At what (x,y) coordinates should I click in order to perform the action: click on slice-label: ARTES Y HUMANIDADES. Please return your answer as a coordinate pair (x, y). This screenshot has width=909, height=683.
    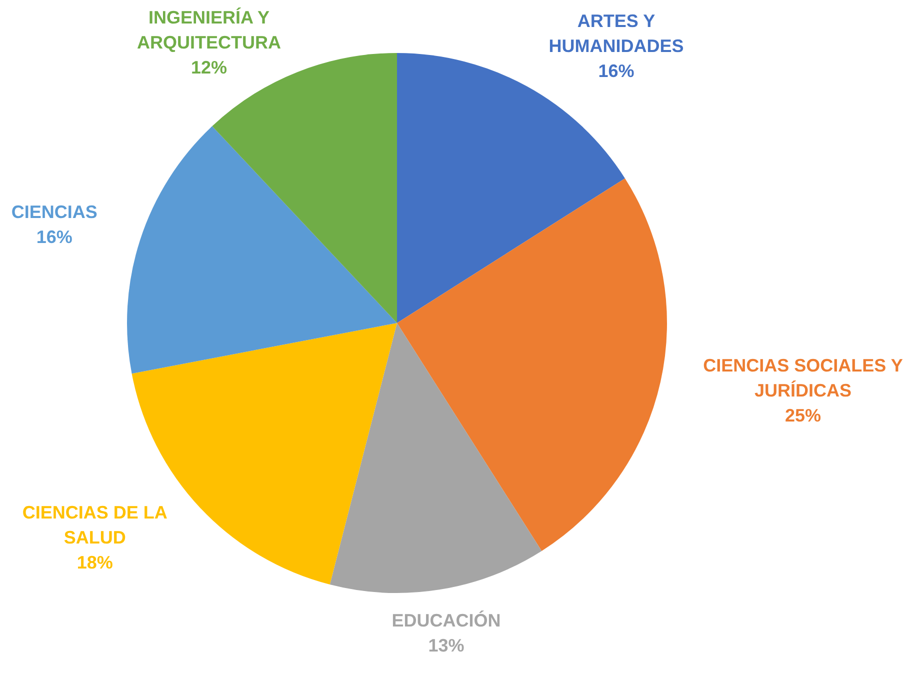
    Looking at the image, I should click on (616, 33).